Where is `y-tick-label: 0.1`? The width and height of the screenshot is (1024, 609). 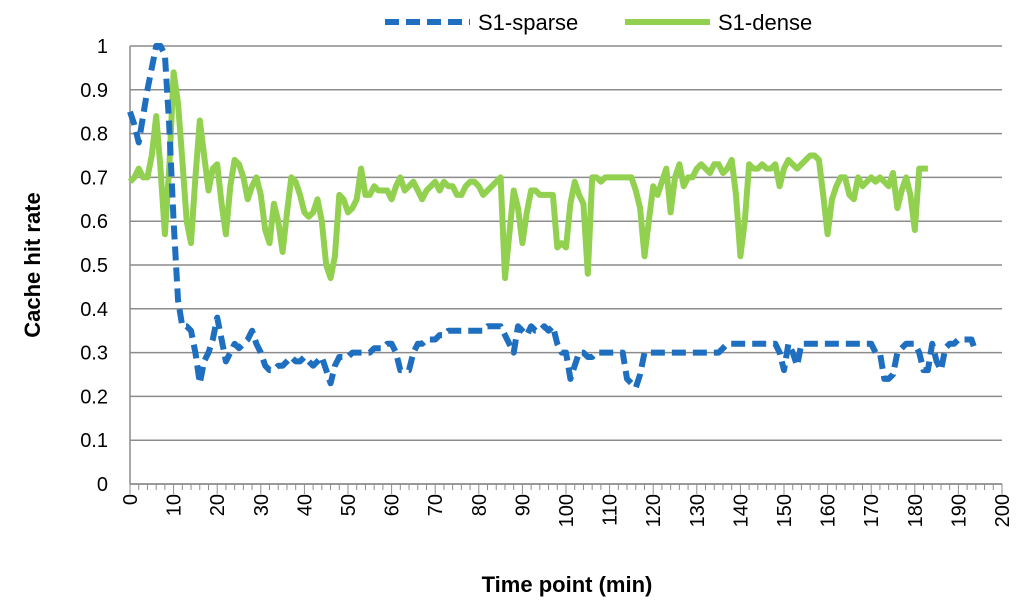 y-tick-label: 0.1 is located at coordinates (94, 441).